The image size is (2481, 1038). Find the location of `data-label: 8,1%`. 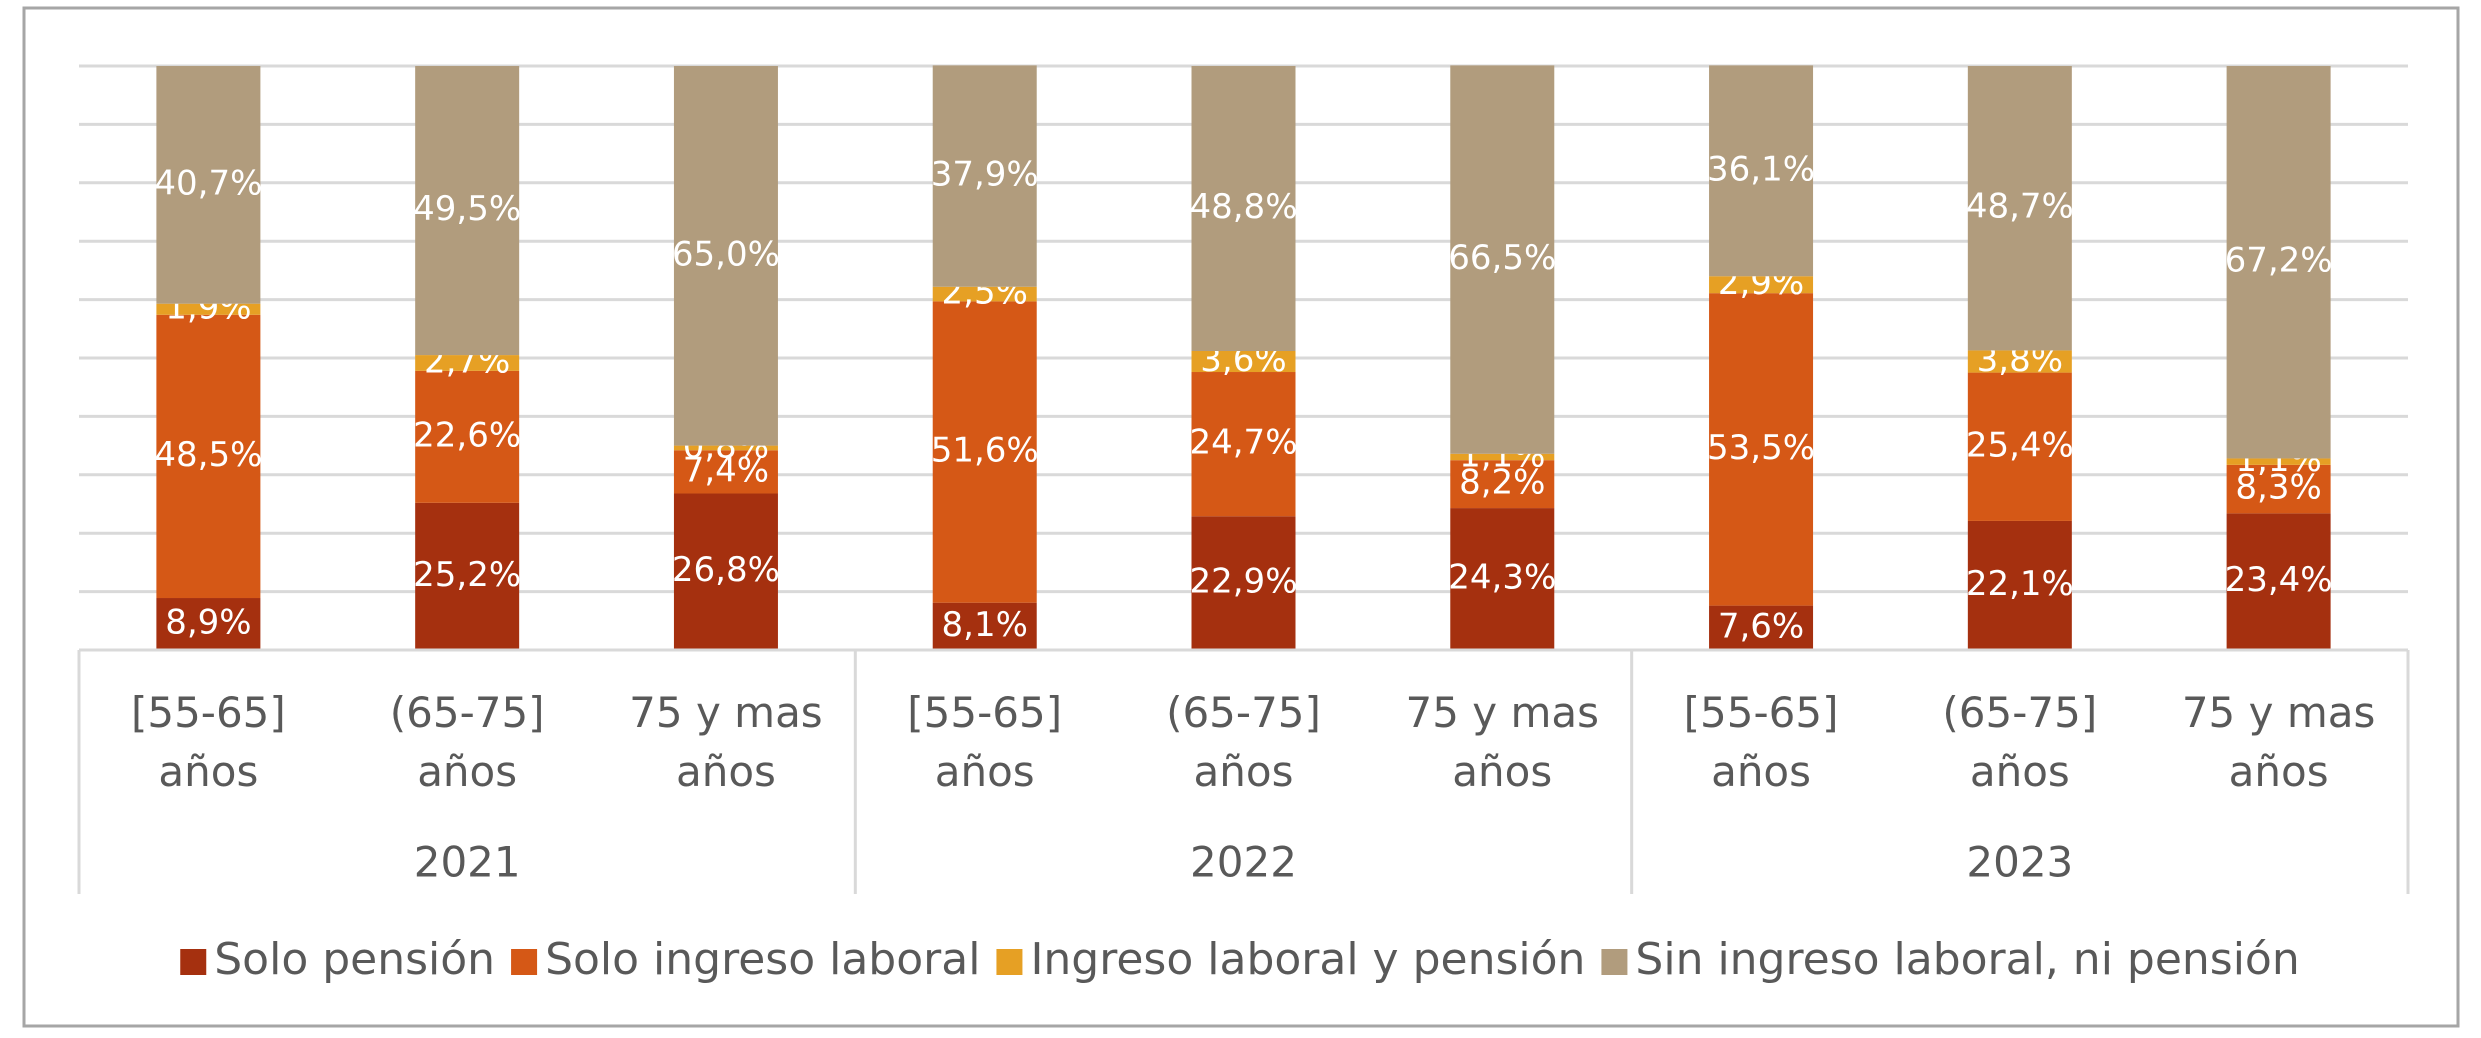

data-label: 8,1% is located at coordinates (985, 625).